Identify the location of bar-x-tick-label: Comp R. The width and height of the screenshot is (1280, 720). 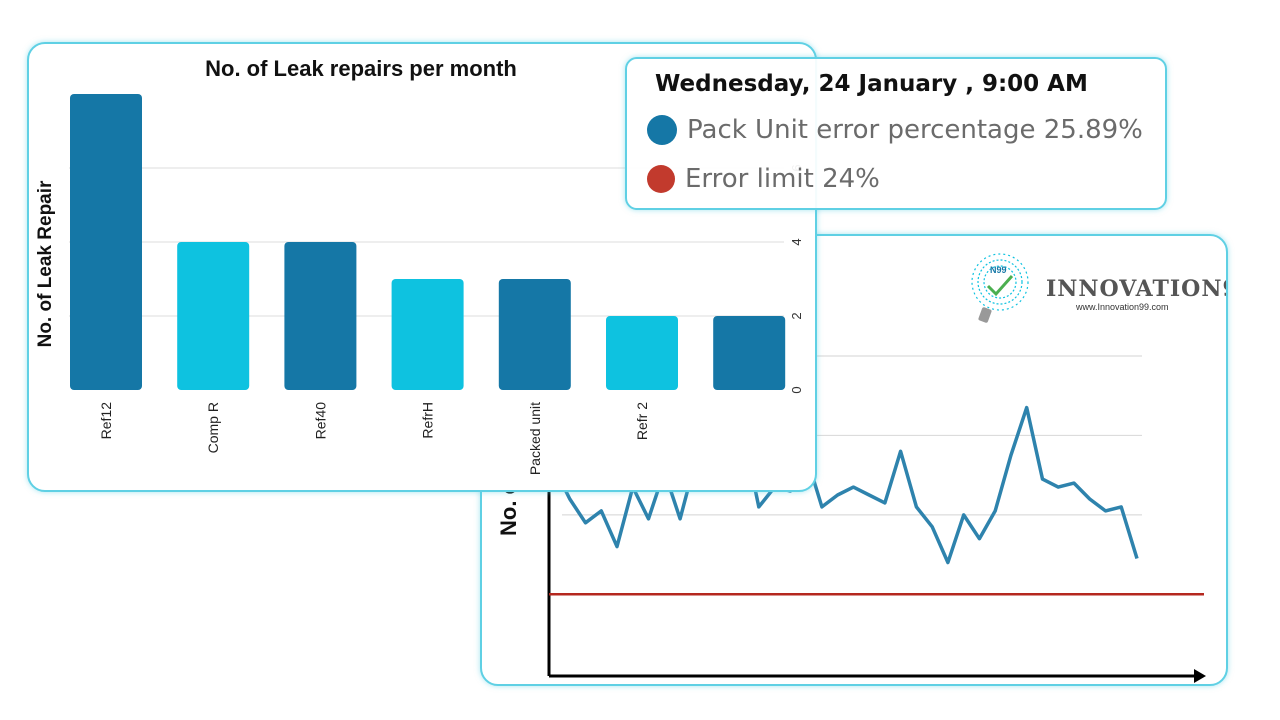
(213, 427).